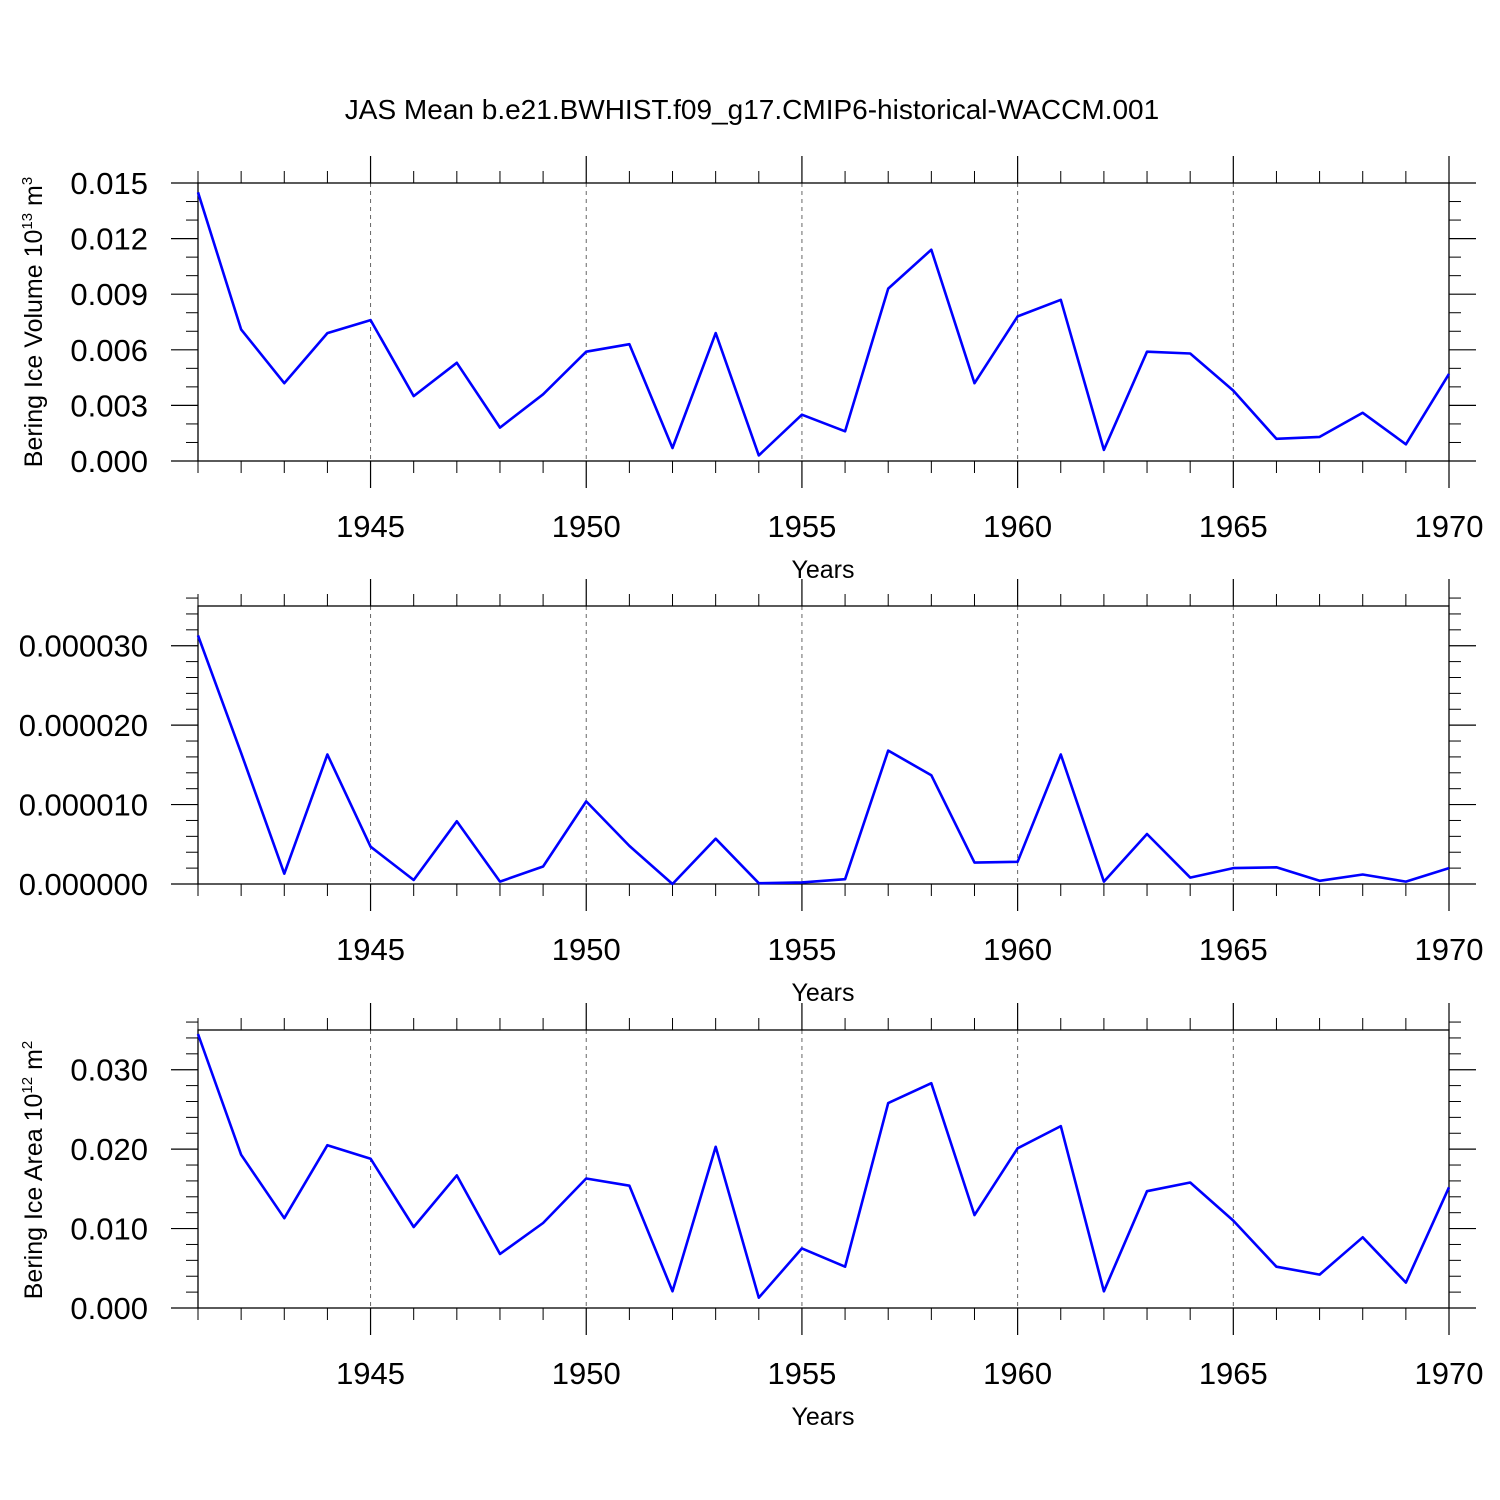  What do you see at coordinates (586, 1373) in the screenshot?
I see `area-x-tick-label: 1950` at bounding box center [586, 1373].